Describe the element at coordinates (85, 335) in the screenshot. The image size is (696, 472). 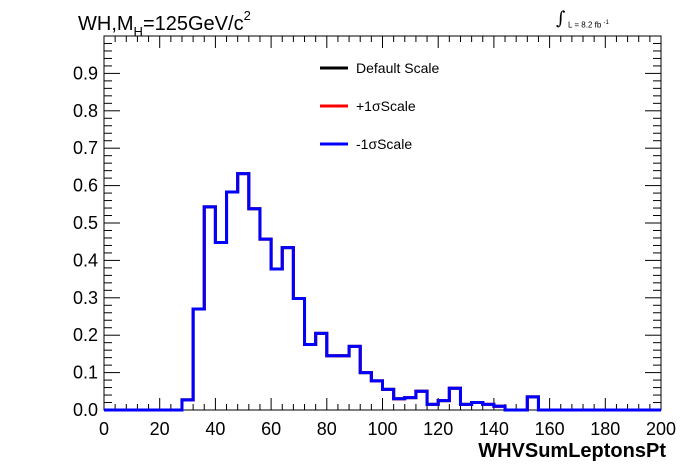
I see `y-tick-label: 0.2` at that location.